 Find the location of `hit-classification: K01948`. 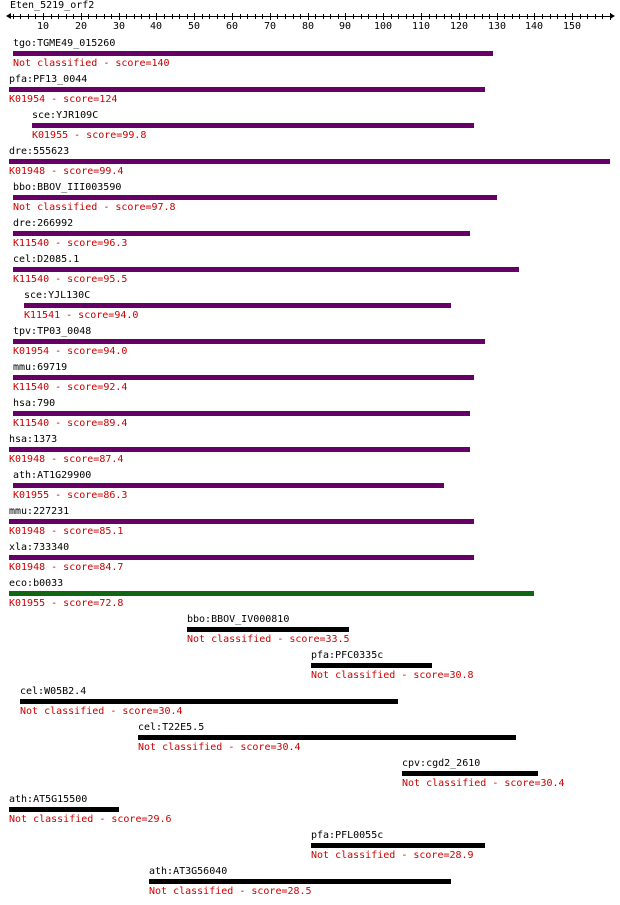

hit-classification: K01948 is located at coordinates (27, 531).